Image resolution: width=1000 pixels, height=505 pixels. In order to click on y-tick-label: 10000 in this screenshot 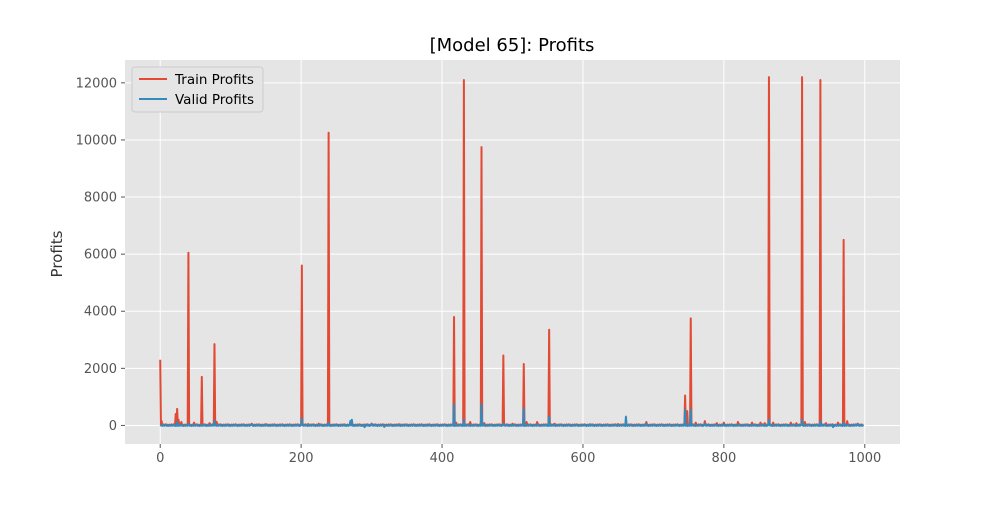, I will do `click(96, 140)`.